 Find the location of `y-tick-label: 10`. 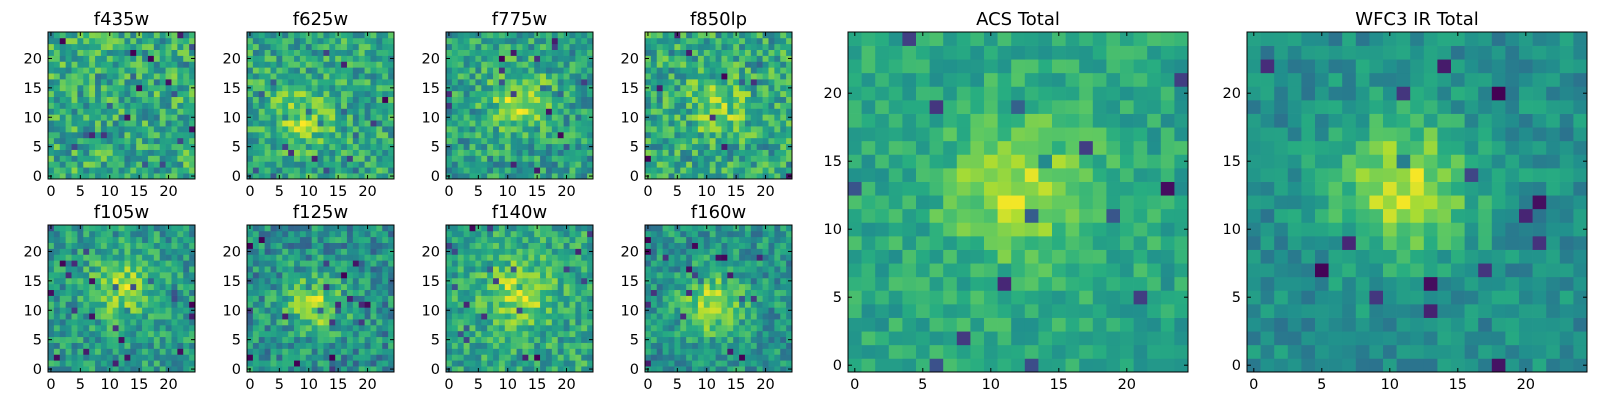

y-tick-label: 10 is located at coordinates (630, 118).